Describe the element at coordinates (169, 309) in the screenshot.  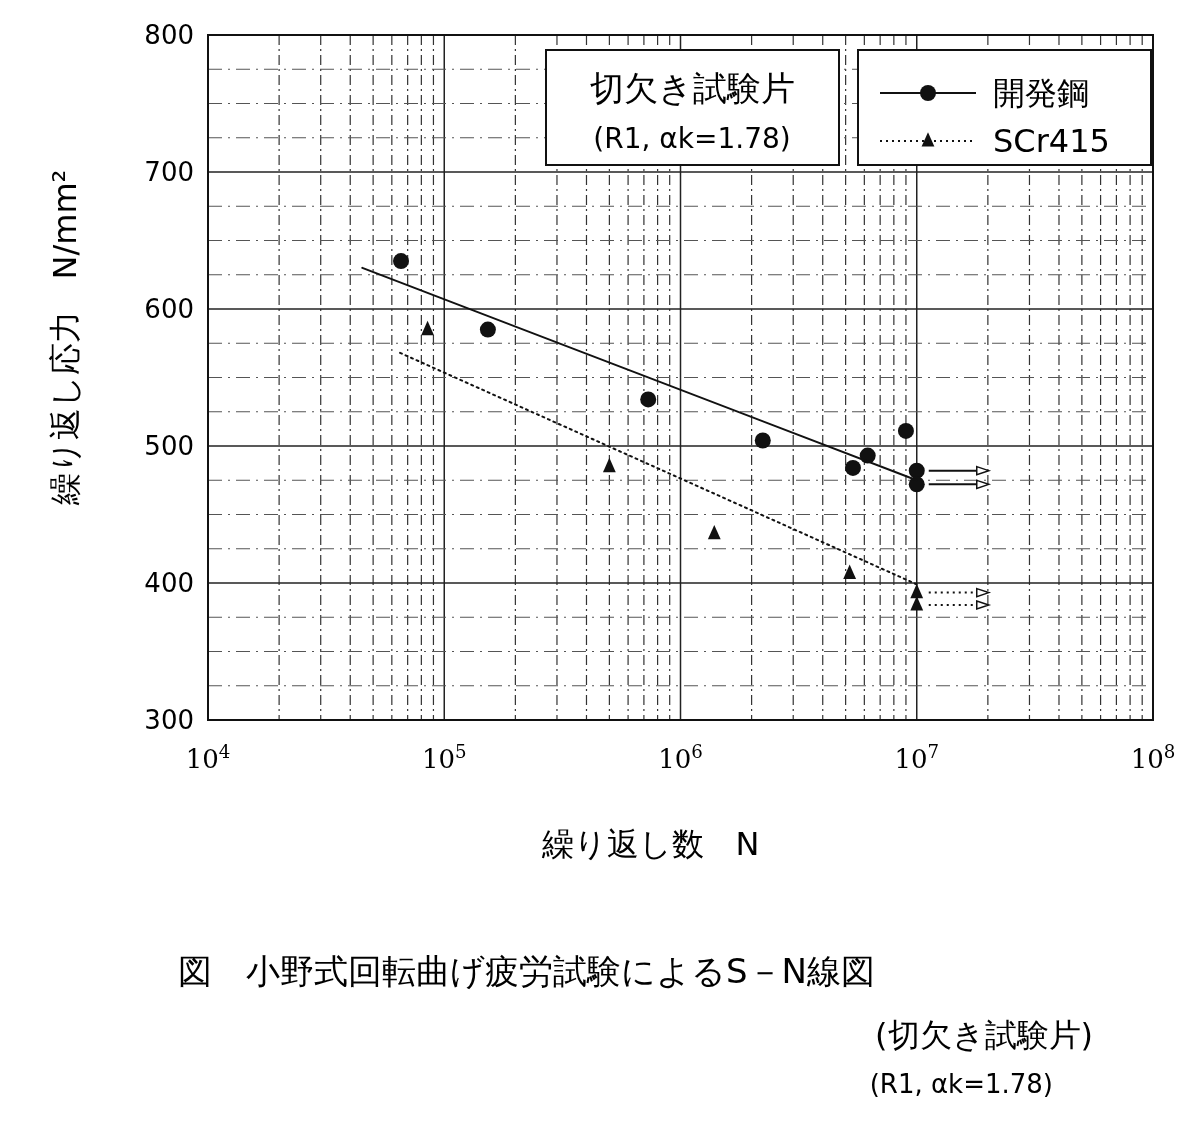
I see `y-tick-label: 600` at that location.